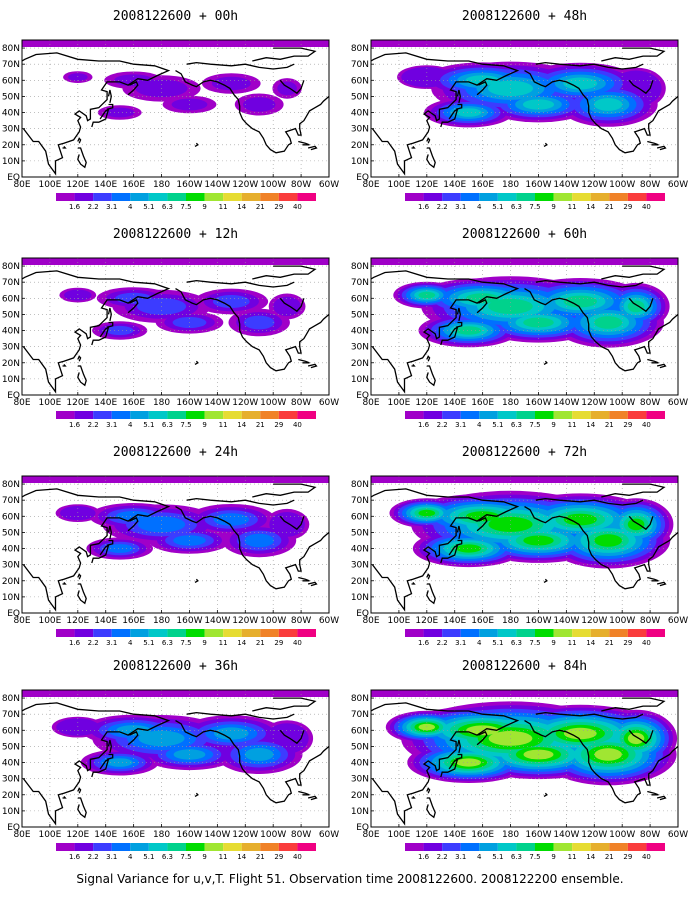 This screenshot has height=900, width=700. What do you see at coordinates (360, 97) in the screenshot?
I see `latitude-label: 50N` at bounding box center [360, 97].